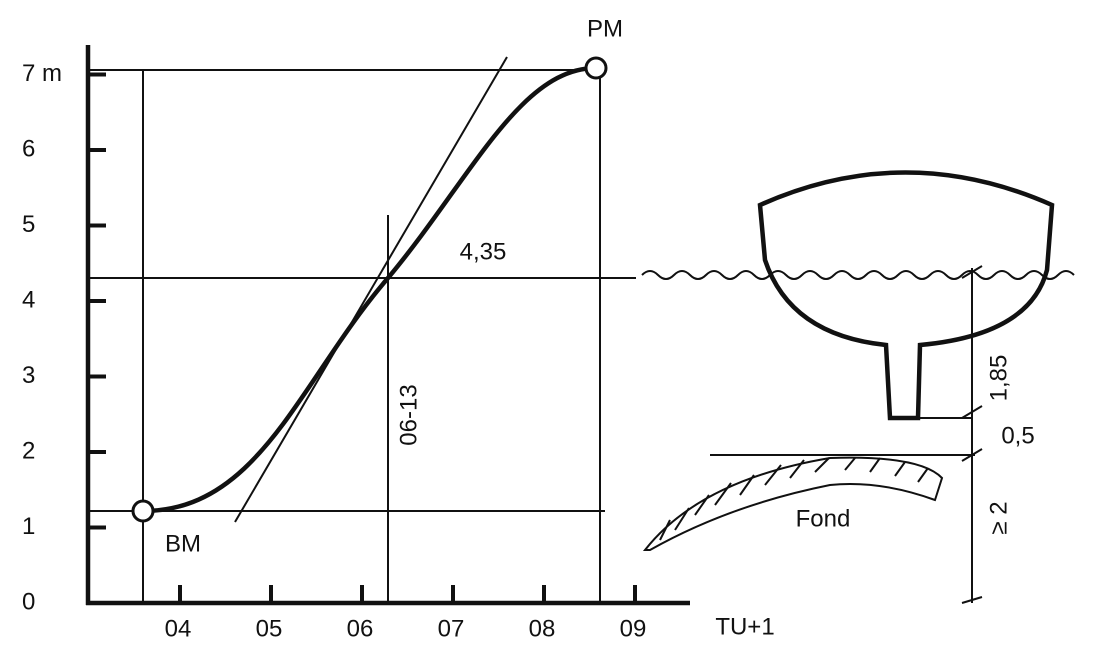  What do you see at coordinates (183, 543) in the screenshot?
I see `low-water-label: BM` at bounding box center [183, 543].